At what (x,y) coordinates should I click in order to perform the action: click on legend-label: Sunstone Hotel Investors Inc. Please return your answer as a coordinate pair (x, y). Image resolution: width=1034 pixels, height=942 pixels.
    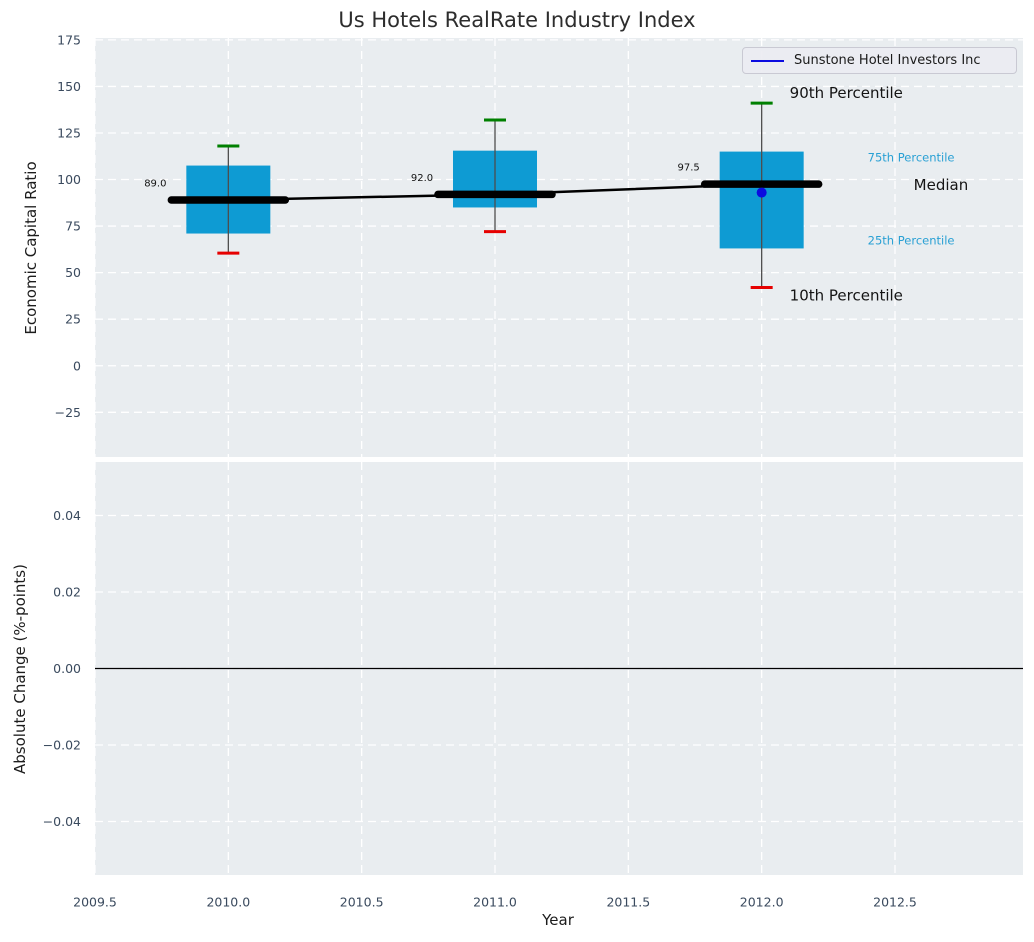
    Looking at the image, I should click on (887, 60).